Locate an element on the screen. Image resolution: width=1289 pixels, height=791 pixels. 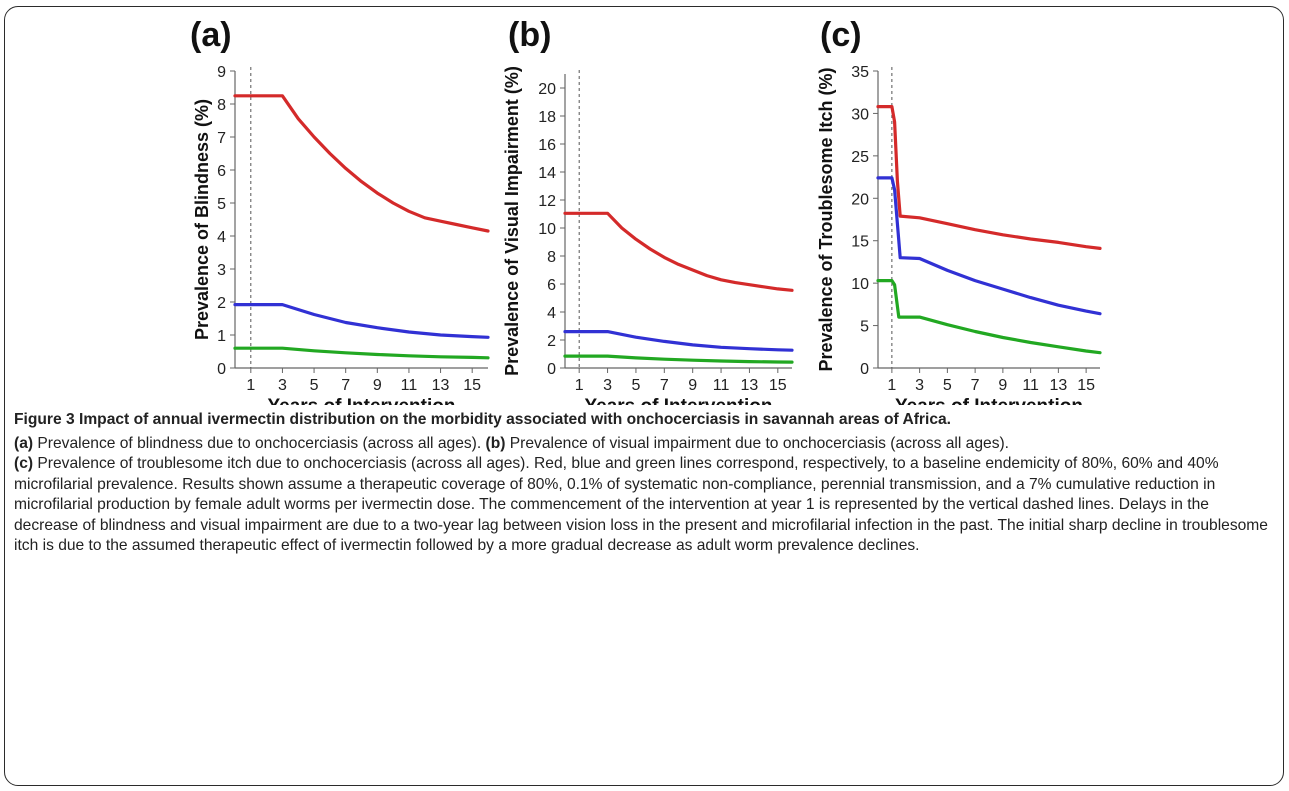
panel-a-x-tick-label: 9 is located at coordinates (377, 385).